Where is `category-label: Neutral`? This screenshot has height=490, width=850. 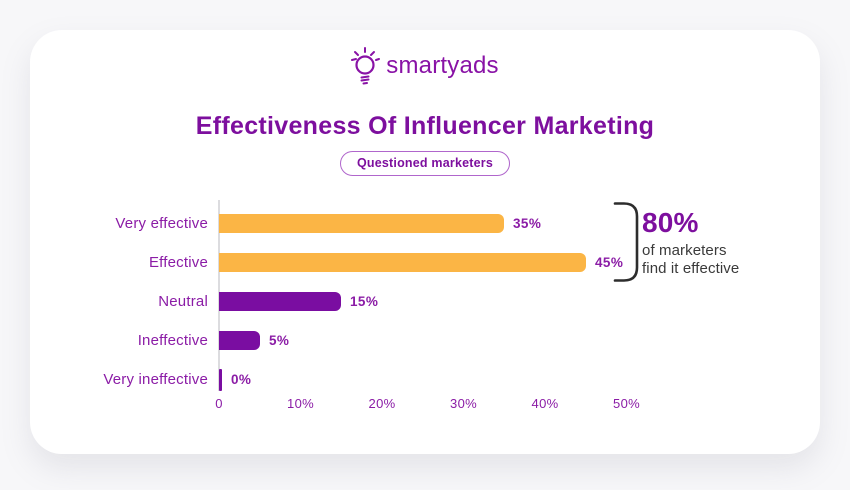 category-label: Neutral is located at coordinates (183, 301).